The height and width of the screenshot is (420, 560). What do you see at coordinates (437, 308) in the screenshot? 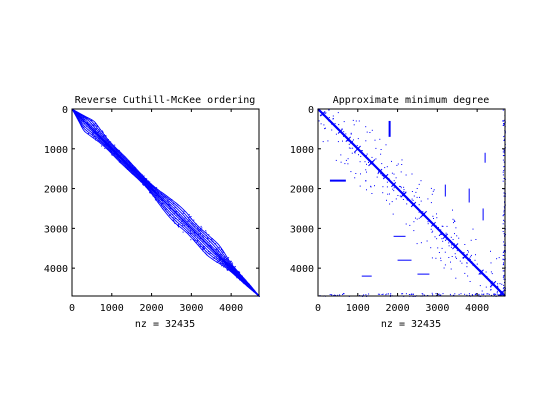
I see `amd-xtick-label: 3000` at bounding box center [437, 308].